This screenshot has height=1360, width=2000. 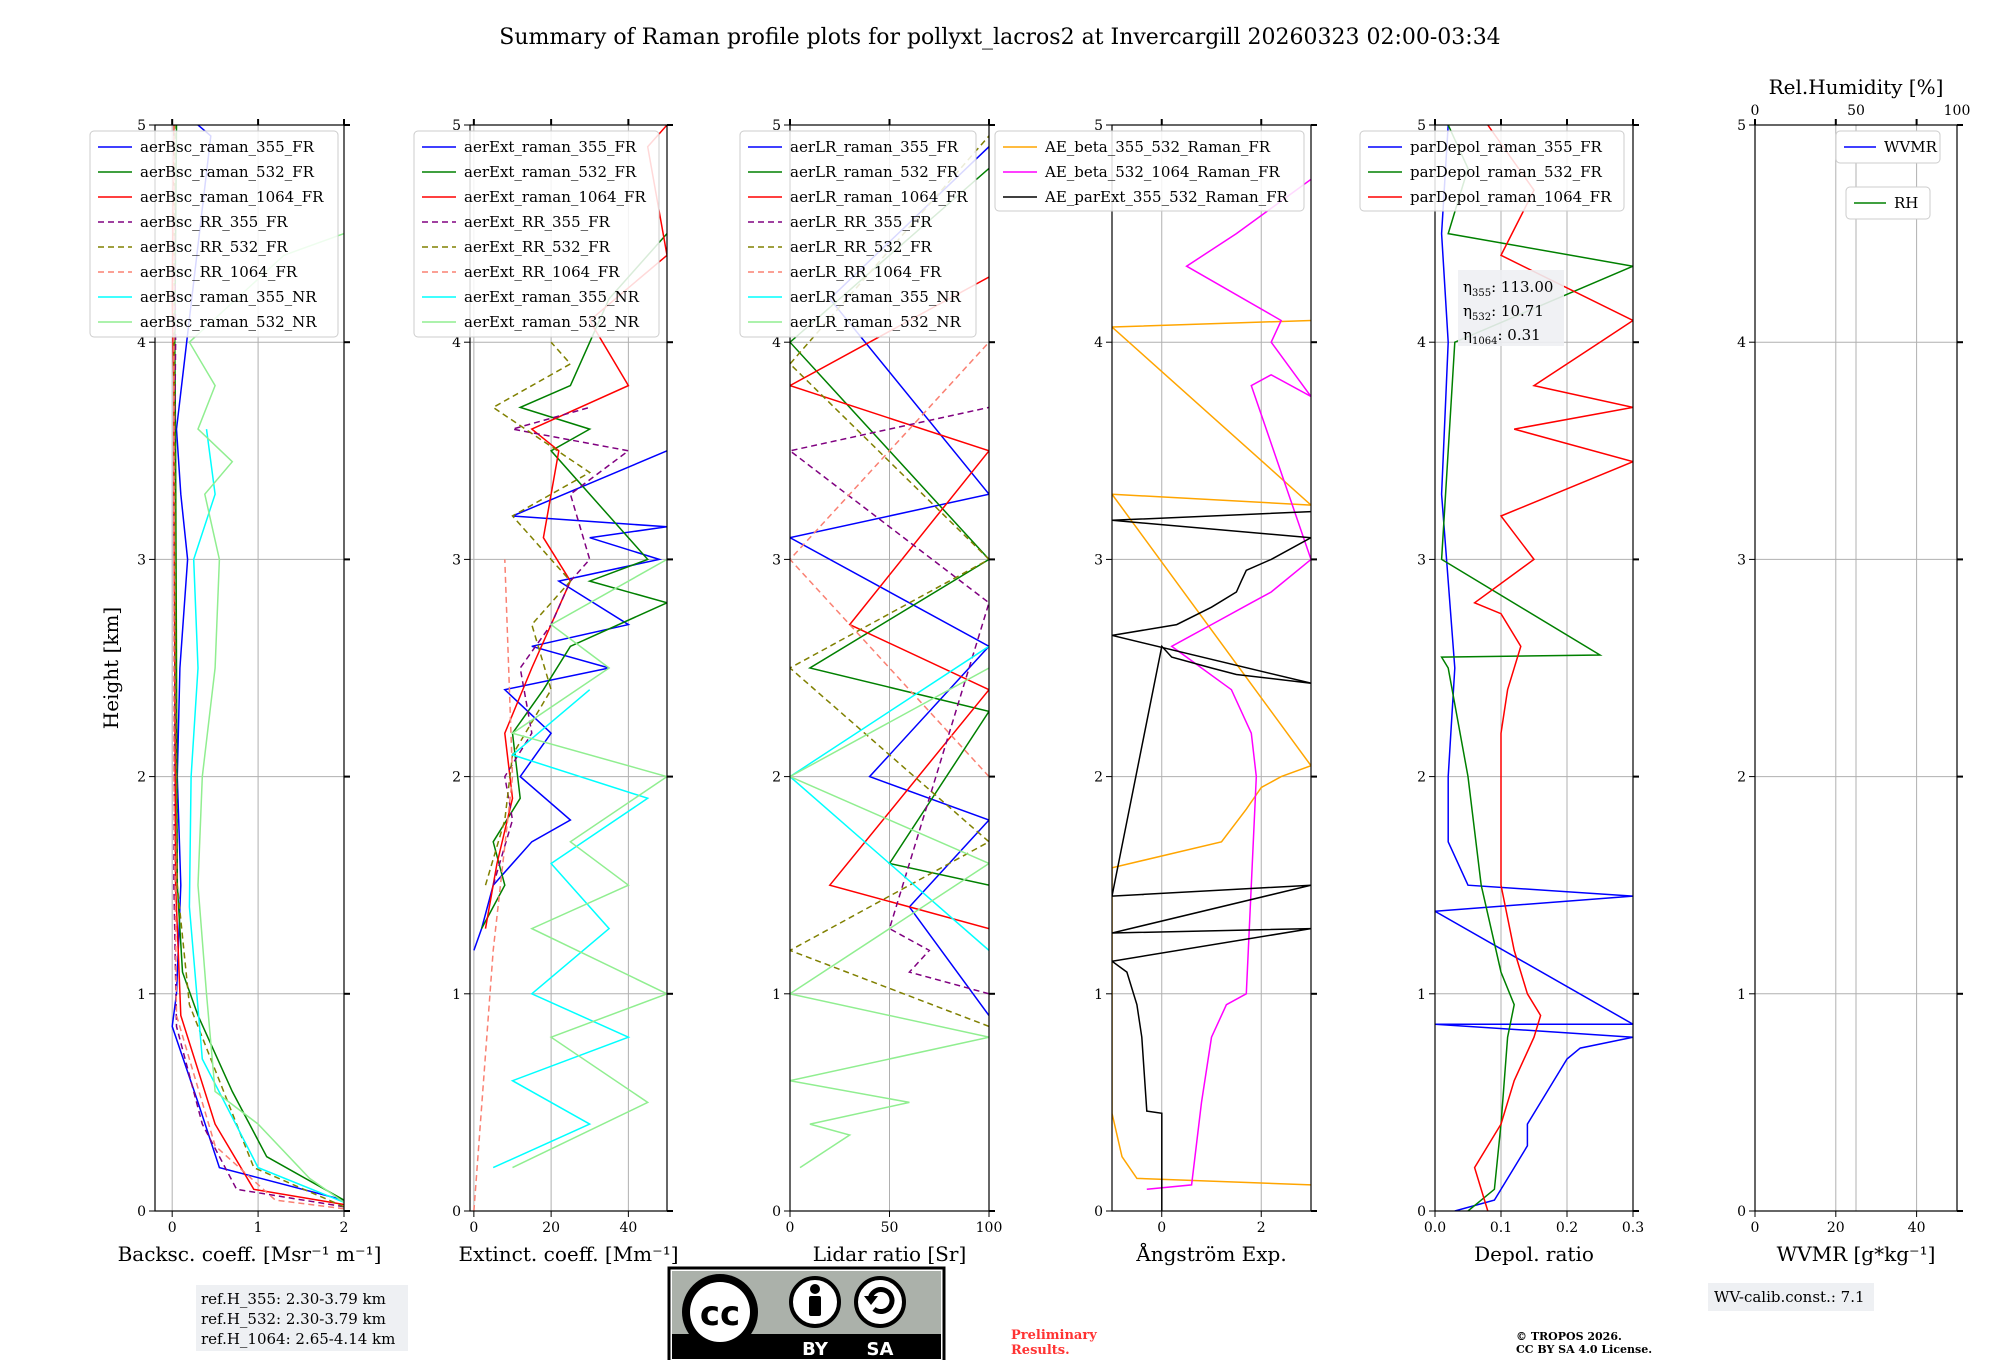 I want to click on series-parDepol_raman_1064_FR, so click(x=1553, y=668).